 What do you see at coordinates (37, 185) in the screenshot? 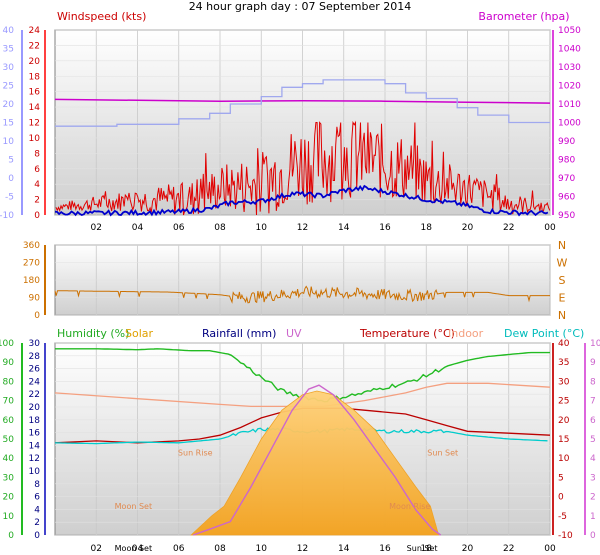
I see `windspeed-tick: 4` at bounding box center [37, 185].